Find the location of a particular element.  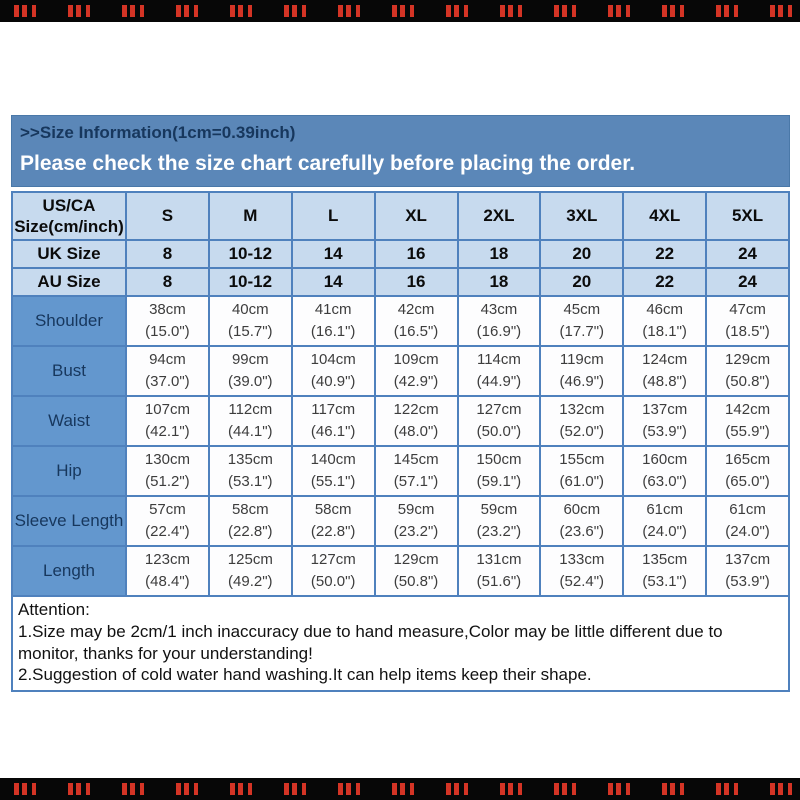

watermark-strip-bottom is located at coordinates (400, 789).